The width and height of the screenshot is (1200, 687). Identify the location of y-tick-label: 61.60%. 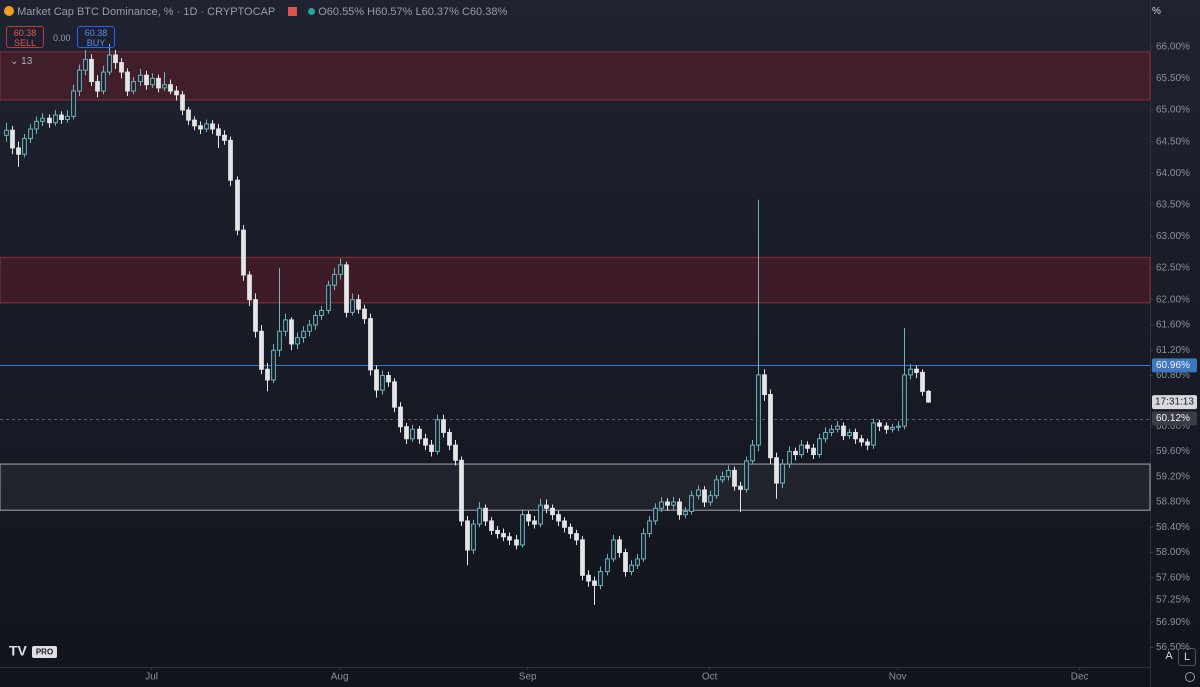
(1173, 325).